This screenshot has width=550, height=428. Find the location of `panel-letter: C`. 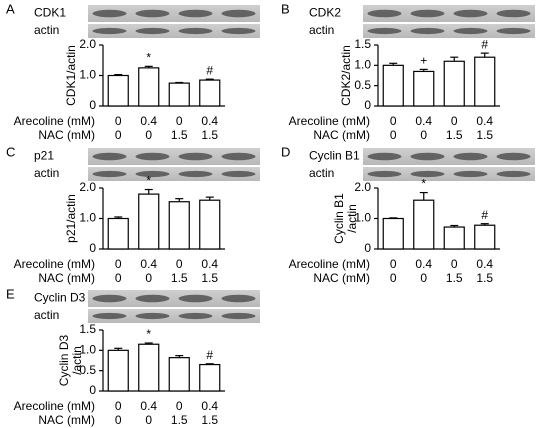

panel-letter: C is located at coordinates (10, 151).